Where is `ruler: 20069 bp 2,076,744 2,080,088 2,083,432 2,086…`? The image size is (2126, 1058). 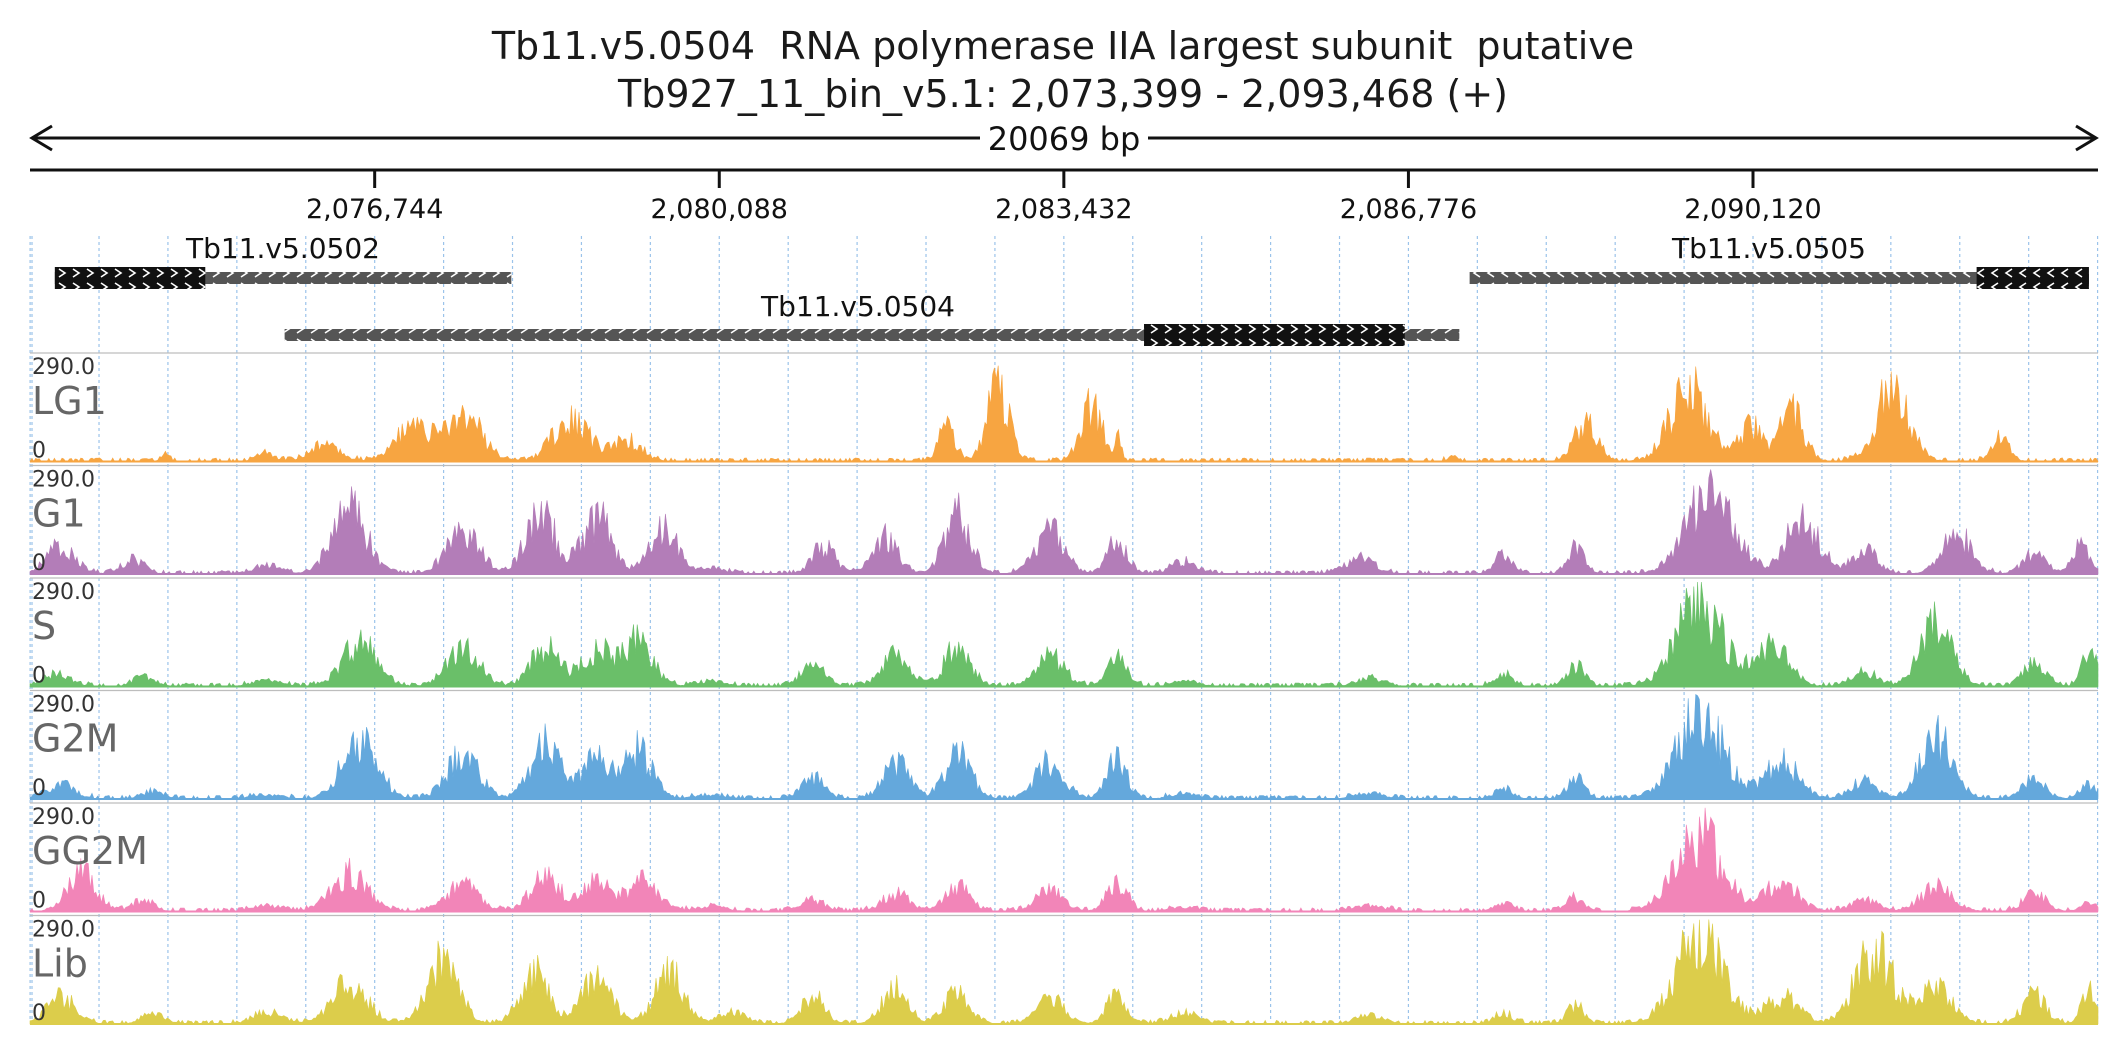
ruler: 20069 bp 2,076,744 2,080,088 2,083,432 2,086… is located at coordinates (1064, 172).